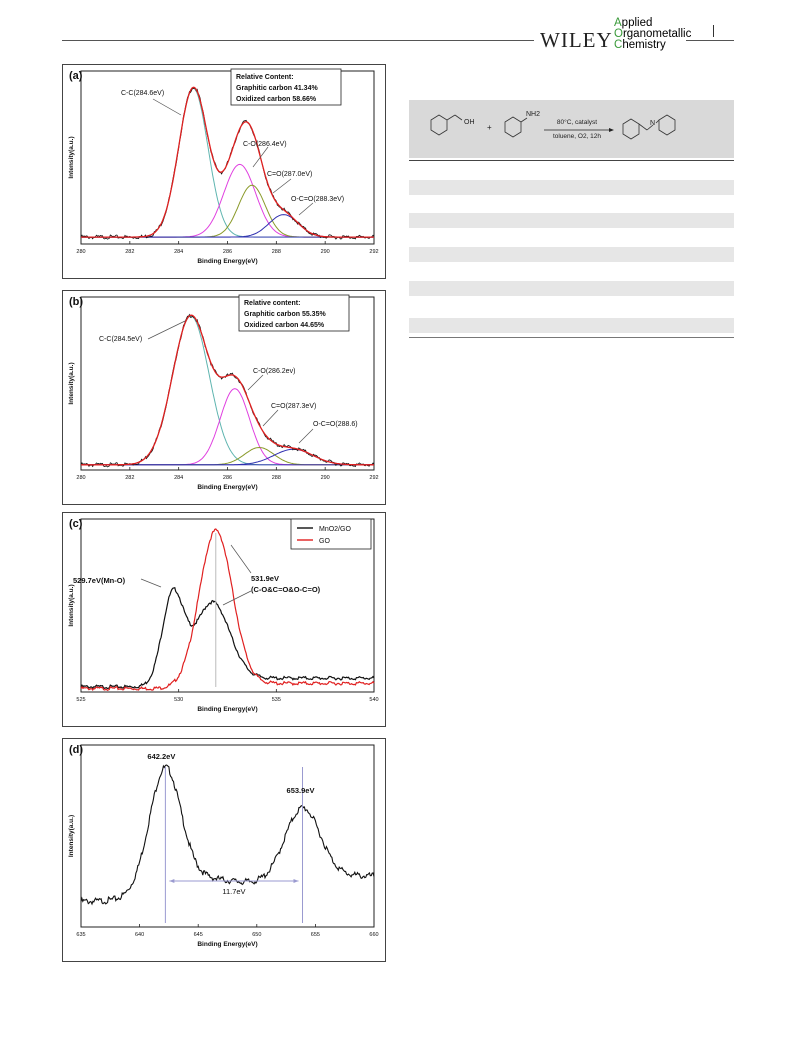 The height and width of the screenshot is (1043, 793). What do you see at coordinates (611, 130) in the screenshot?
I see `arrow-head` at bounding box center [611, 130].